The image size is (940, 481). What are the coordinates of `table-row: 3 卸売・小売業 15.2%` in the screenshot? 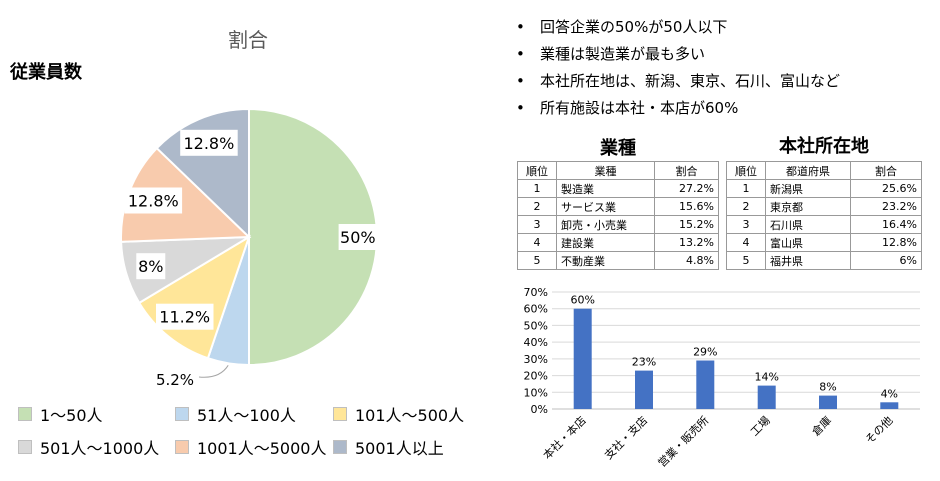 It's located at (618, 224).